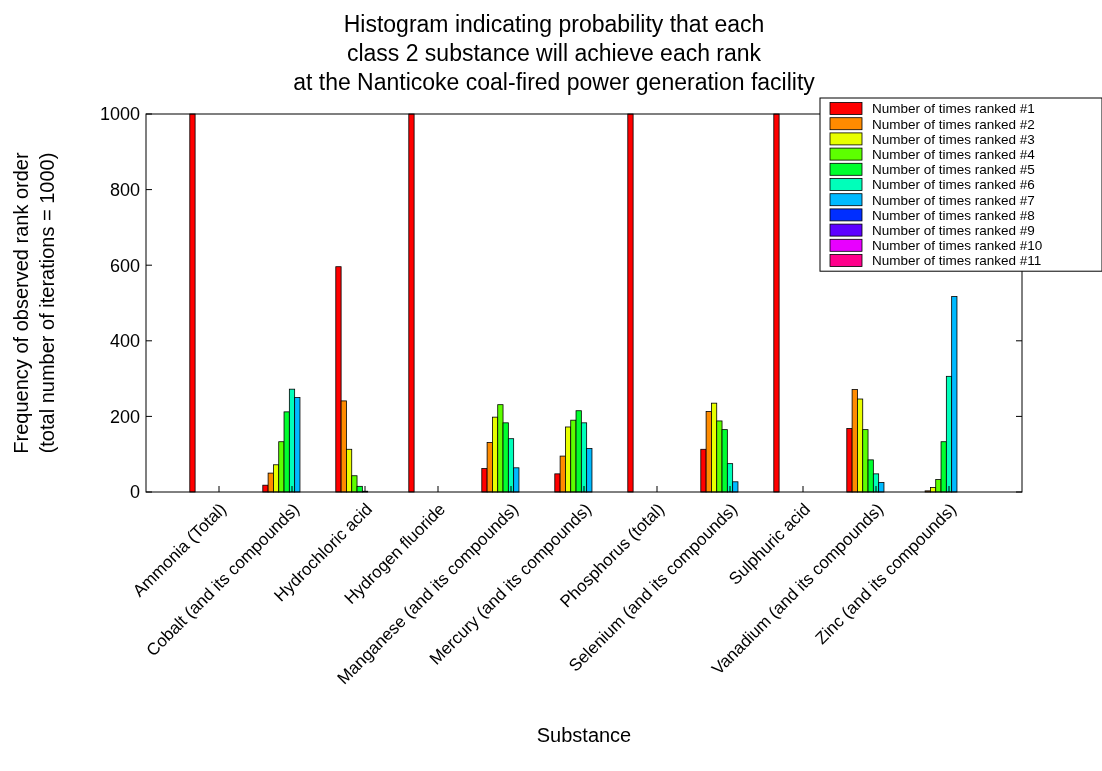  I want to click on y-tick-label: 1000, so click(119, 114).